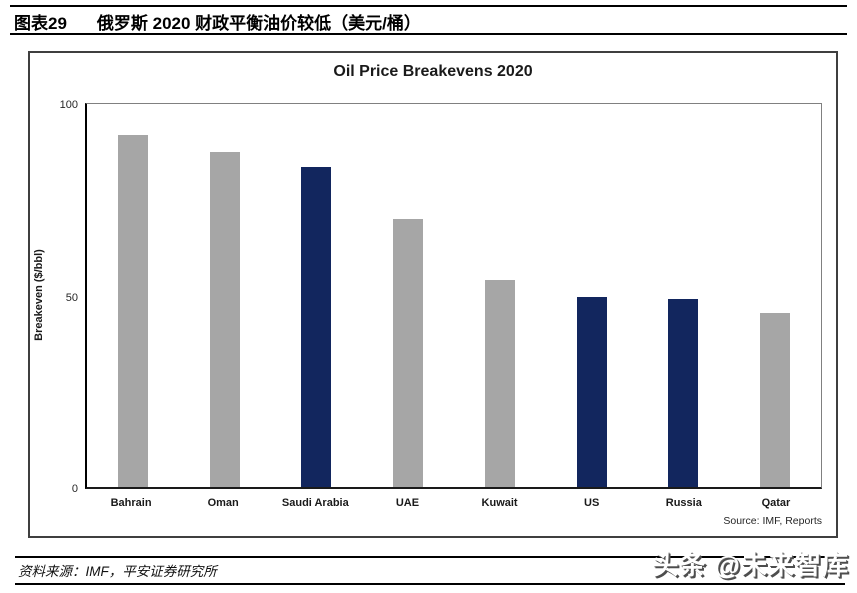  I want to click on bar-slot-bahrain, so click(133, 295).